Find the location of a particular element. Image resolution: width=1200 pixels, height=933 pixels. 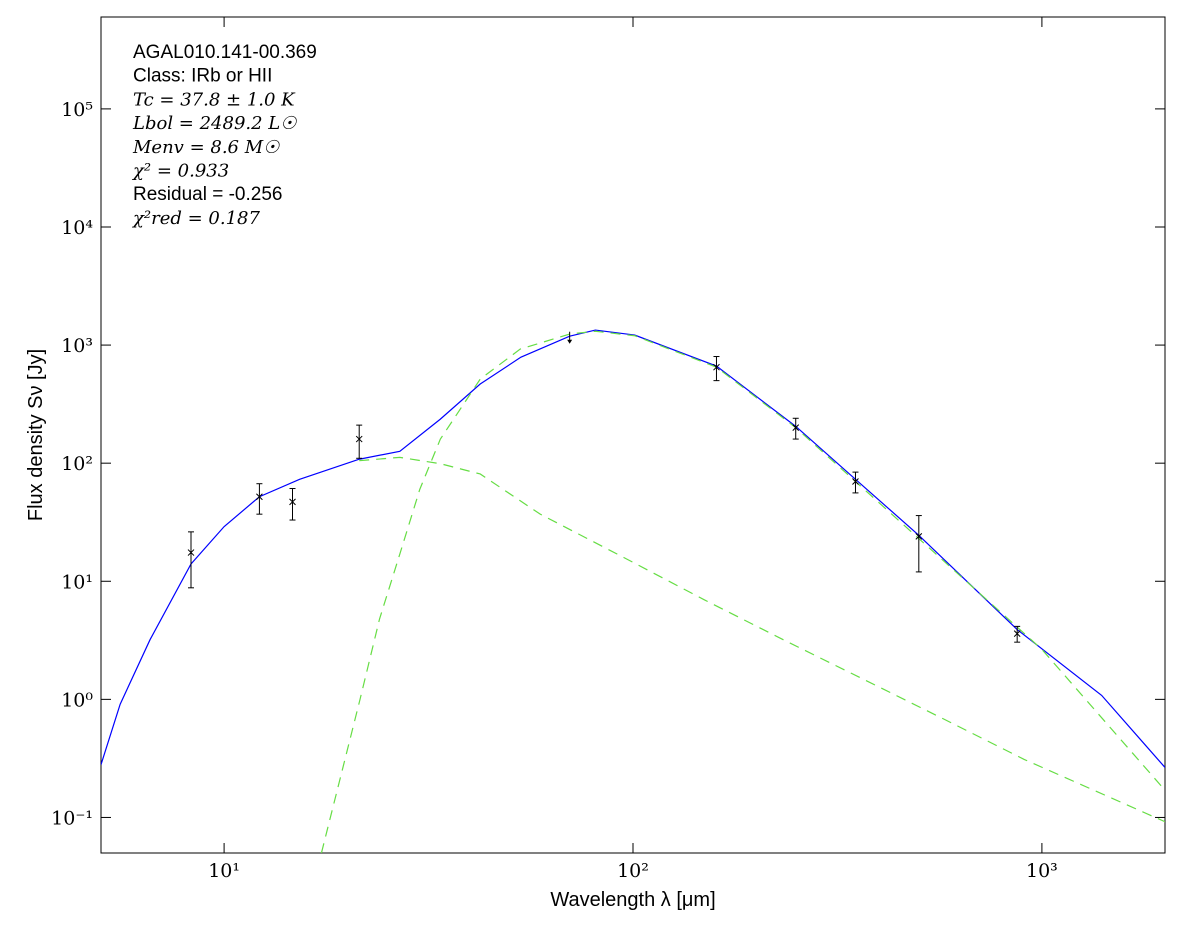

y-tick-label: 10² is located at coordinates (77, 464).